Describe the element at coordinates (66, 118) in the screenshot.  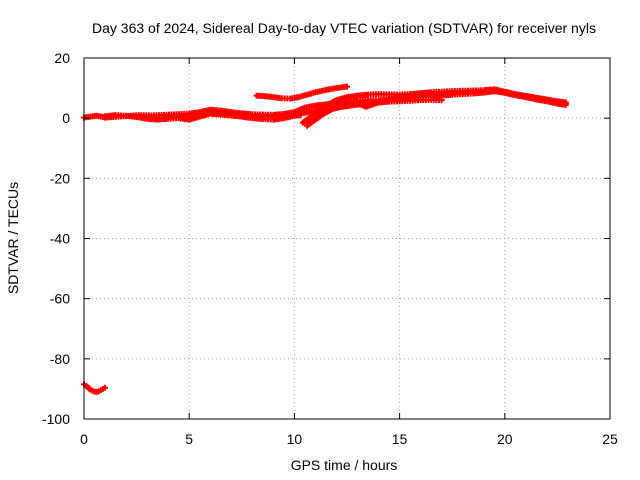
I see `y-tick-label: 0` at that location.